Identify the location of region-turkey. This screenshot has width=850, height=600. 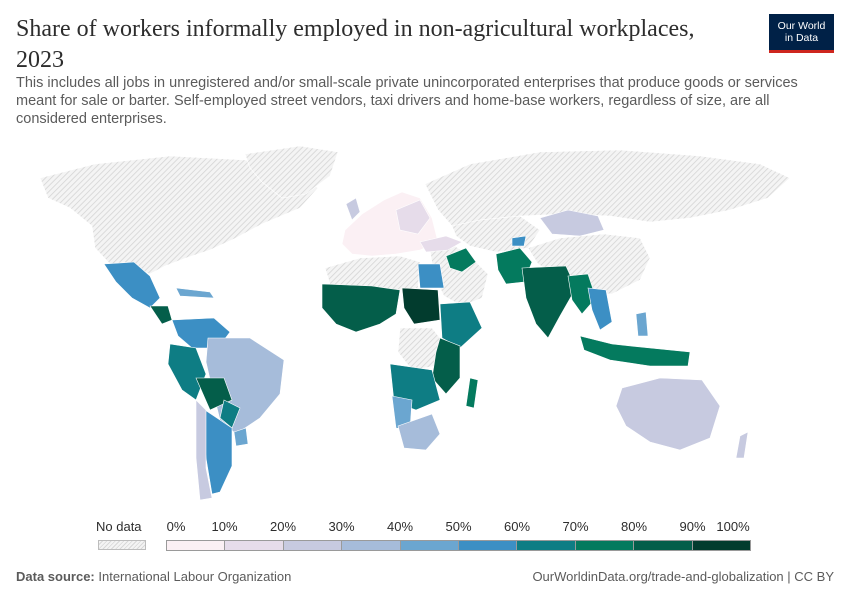
(441, 244).